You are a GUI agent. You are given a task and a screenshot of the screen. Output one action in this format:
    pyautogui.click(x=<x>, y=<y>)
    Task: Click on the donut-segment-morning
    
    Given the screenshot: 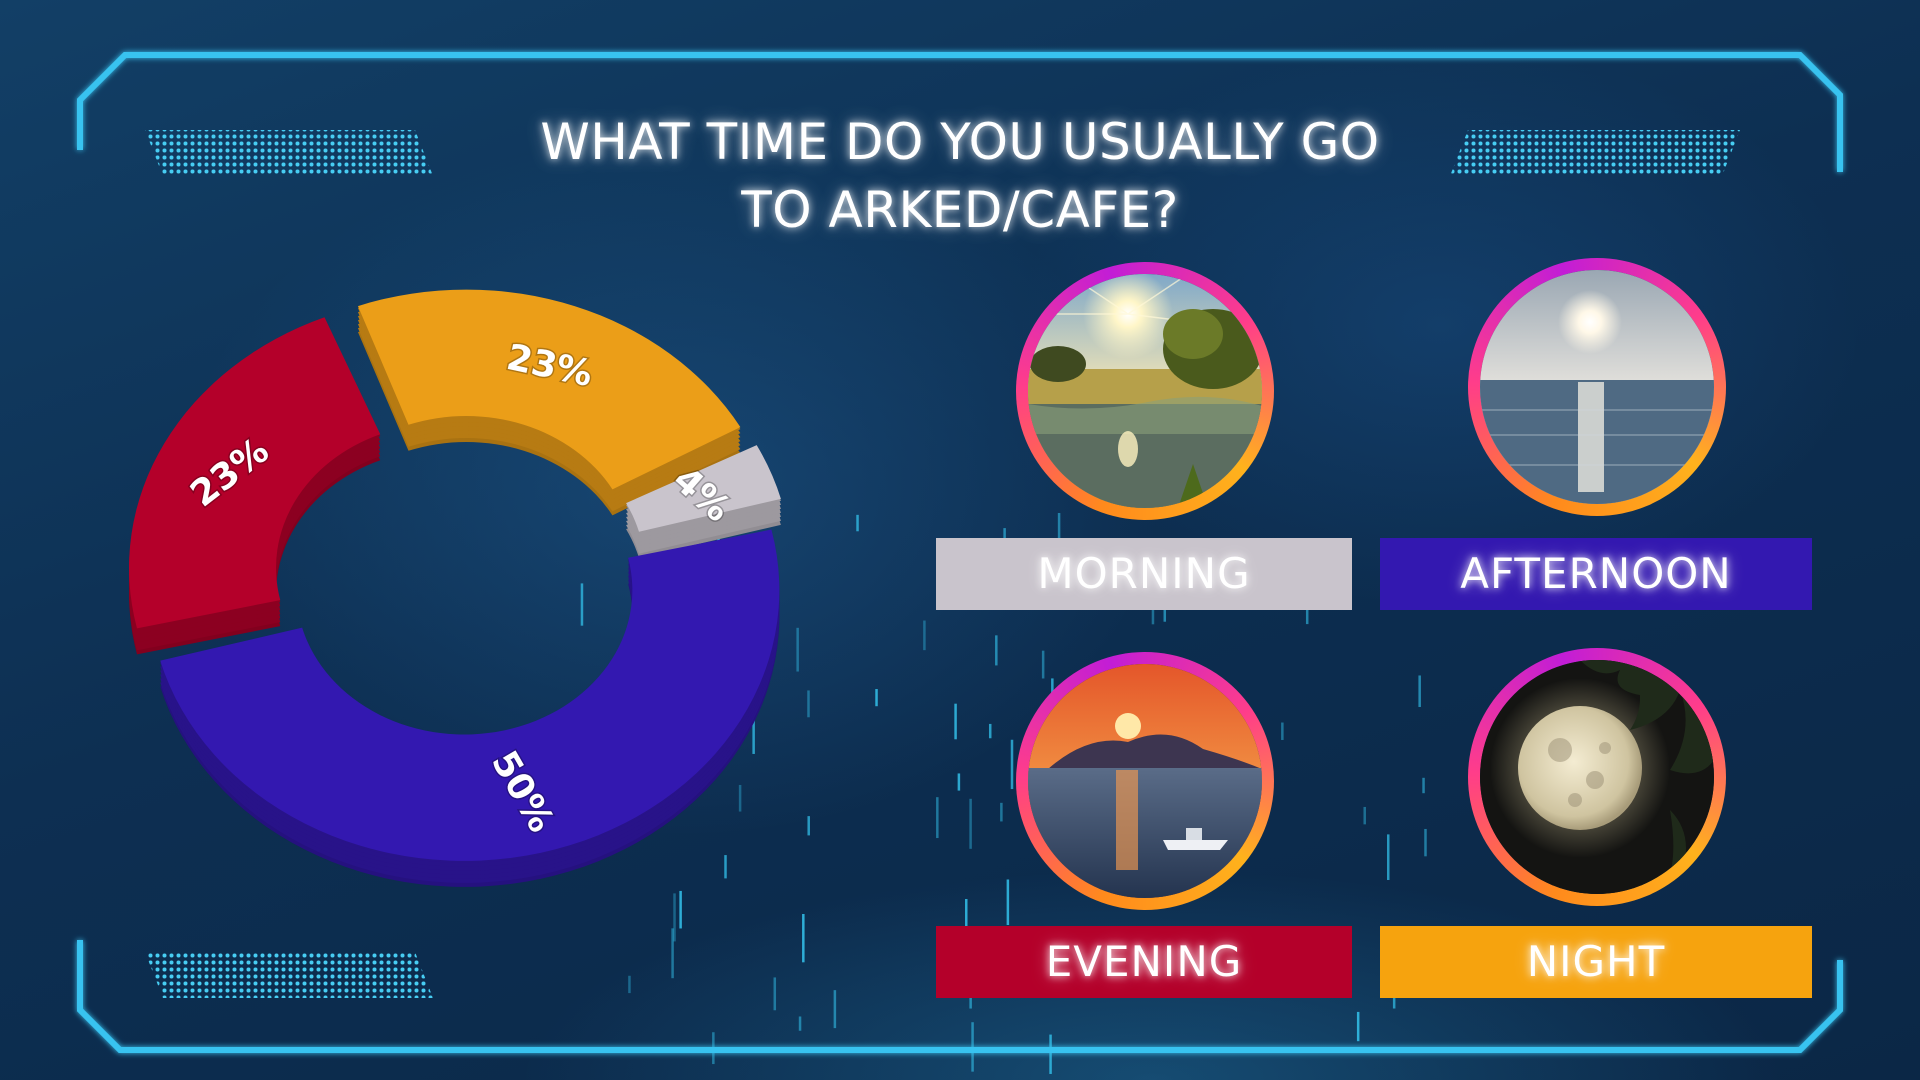 What is the action you would take?
    pyautogui.click(x=703, y=488)
    